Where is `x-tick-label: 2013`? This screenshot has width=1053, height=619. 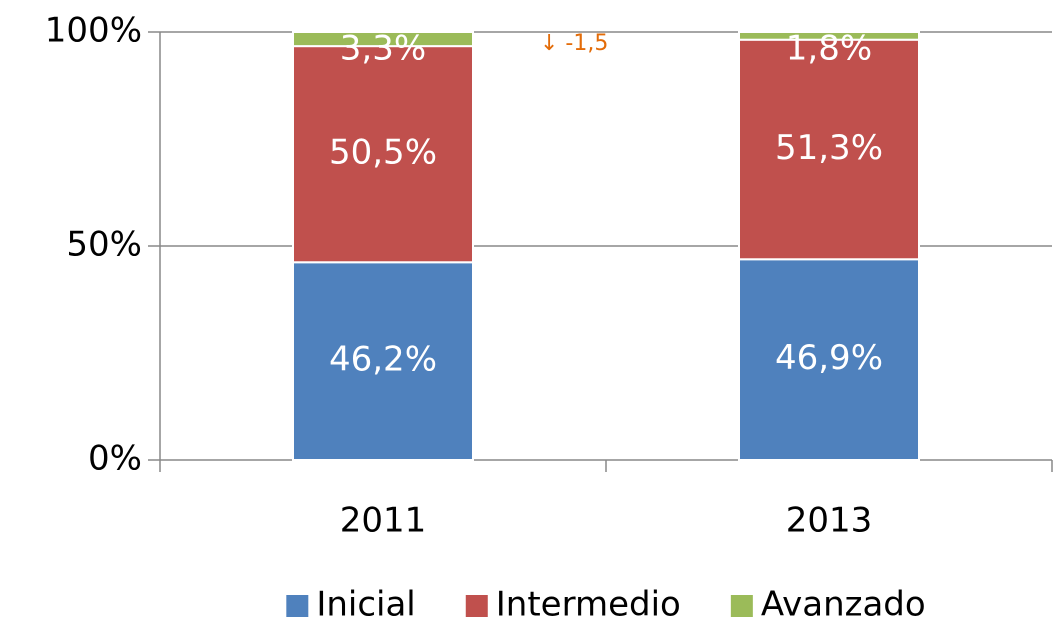 x-tick-label: 2013 is located at coordinates (829, 521).